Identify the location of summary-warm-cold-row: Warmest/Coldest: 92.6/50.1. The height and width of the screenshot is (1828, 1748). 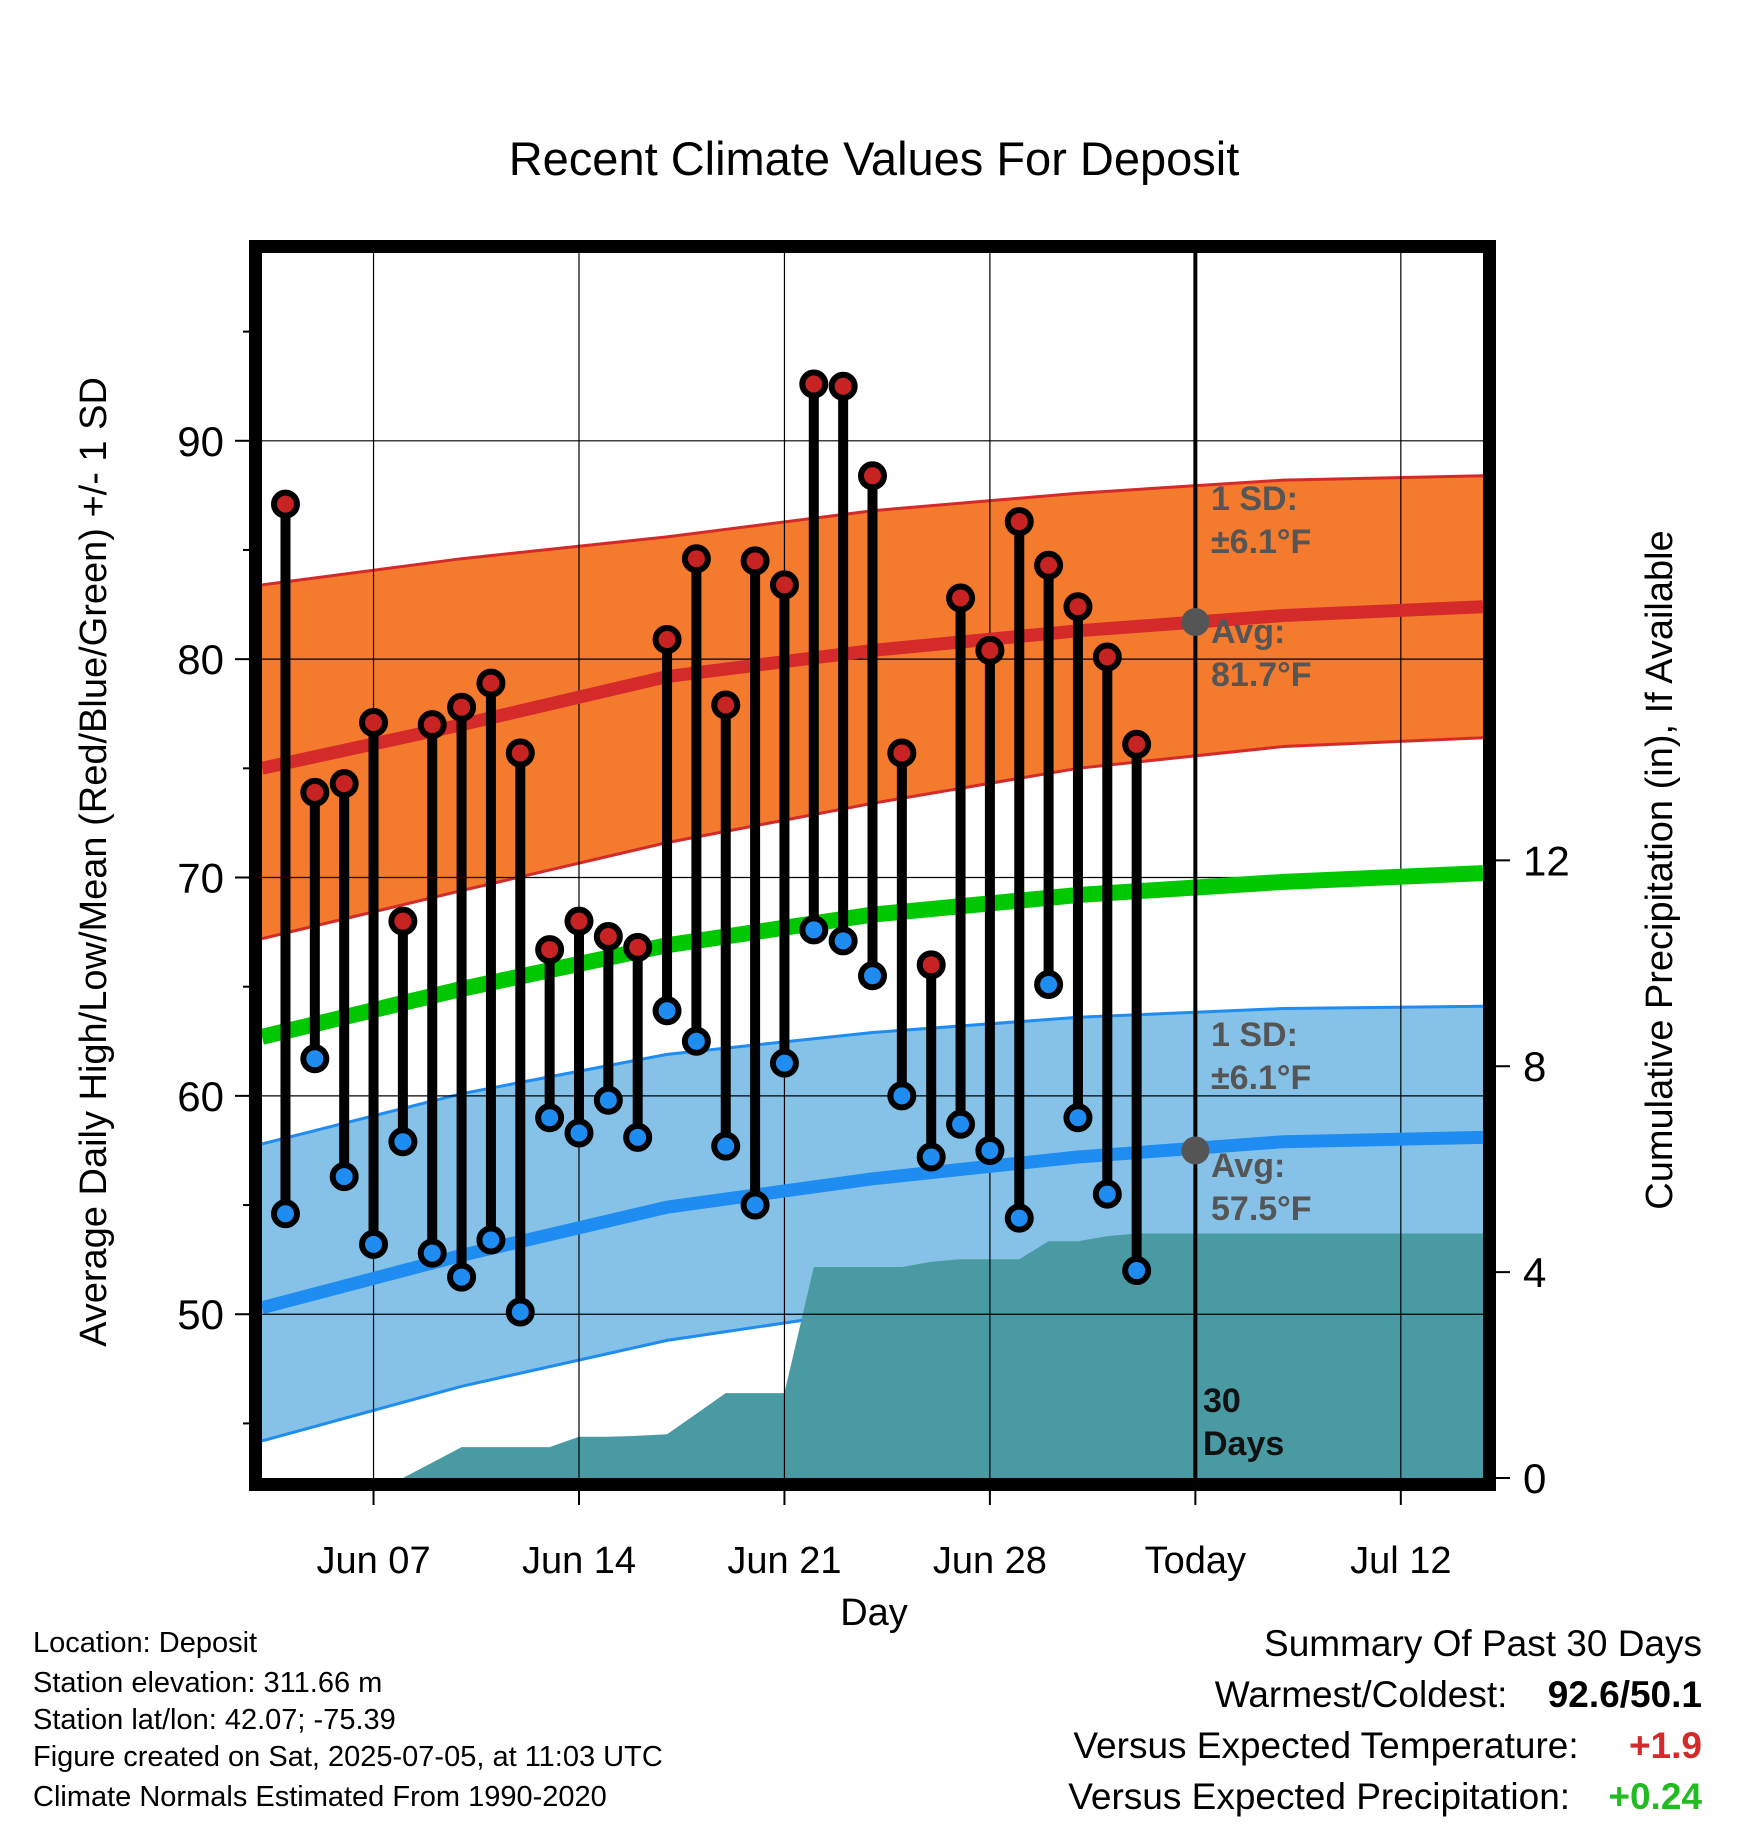
(1458, 1695).